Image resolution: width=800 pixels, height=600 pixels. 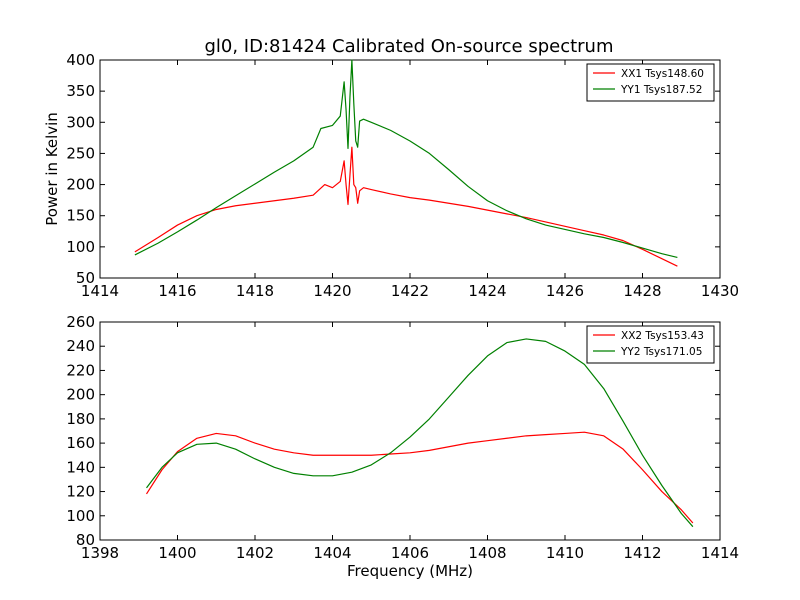 What do you see at coordinates (80, 60) in the screenshot?
I see `top-ytick-label: 400` at bounding box center [80, 60].